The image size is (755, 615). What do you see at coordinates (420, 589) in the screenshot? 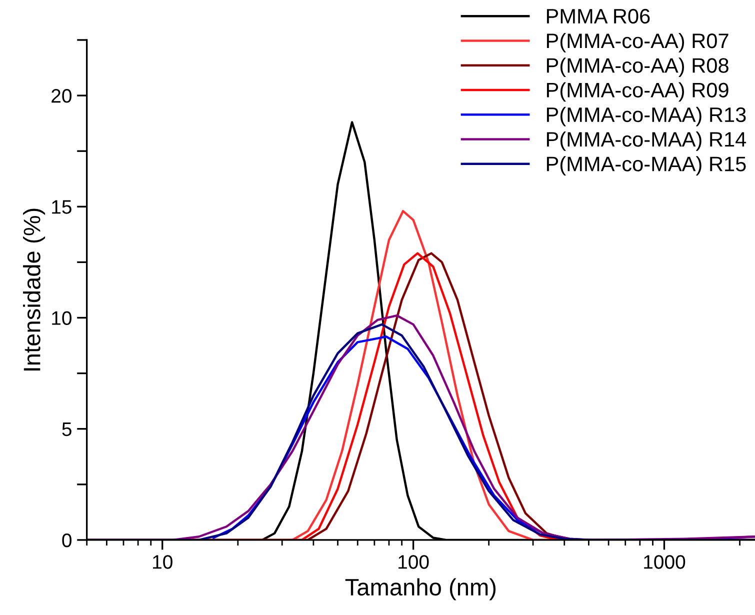
I see `x-axis-title: Tamanho (nm)` at bounding box center [420, 589].